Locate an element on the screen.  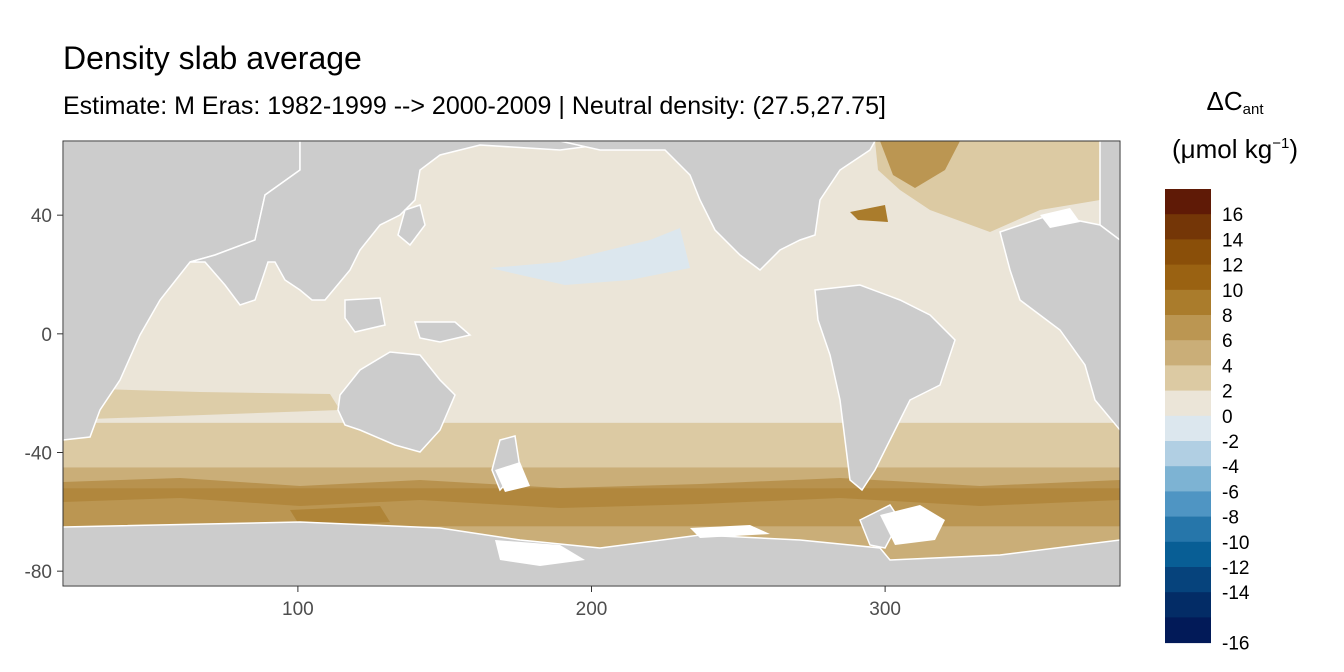
legend-label-12: -8 is located at coordinates (1230, 518).